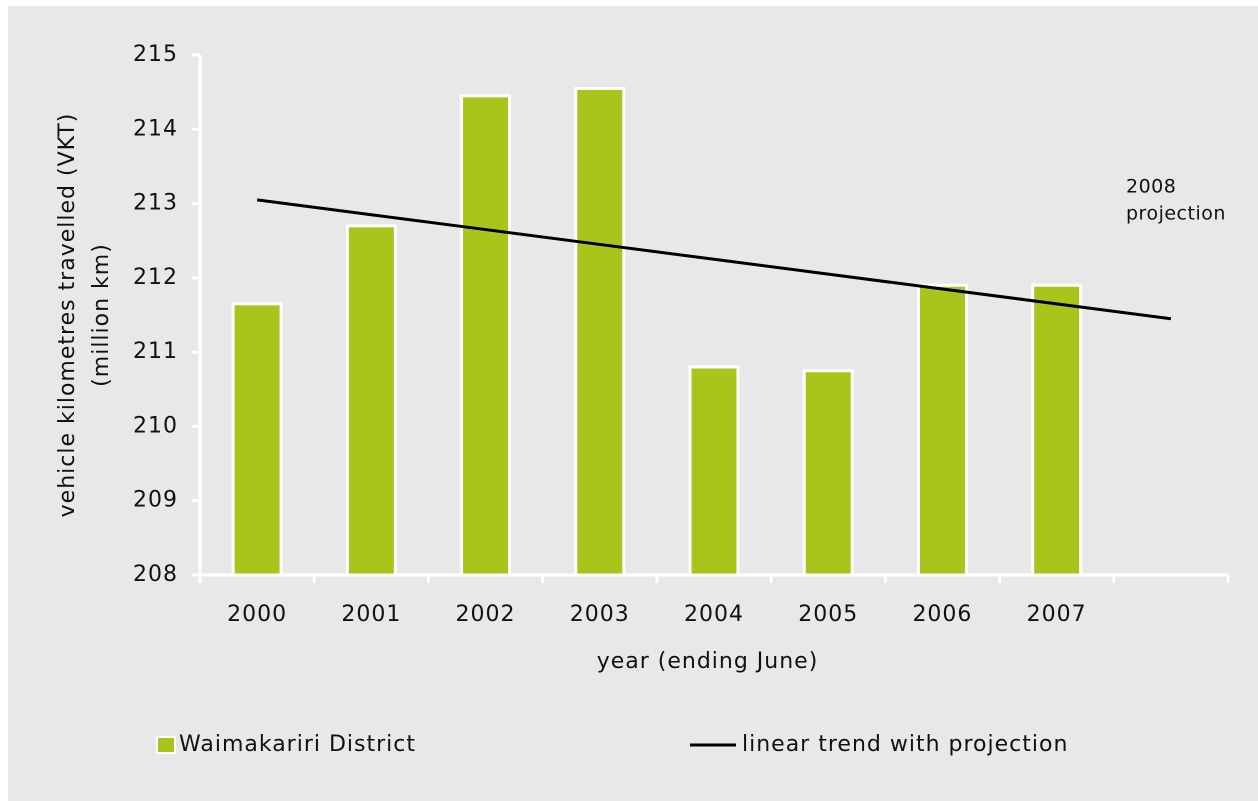 This screenshot has width=1258, height=801. I want to click on annotation: 2008, so click(1151, 187).